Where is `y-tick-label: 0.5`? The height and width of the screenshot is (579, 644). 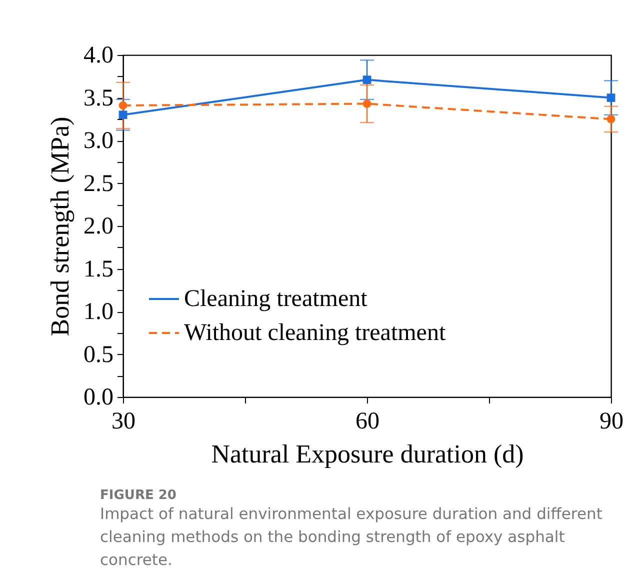 y-tick-label: 0.5 is located at coordinates (99, 355).